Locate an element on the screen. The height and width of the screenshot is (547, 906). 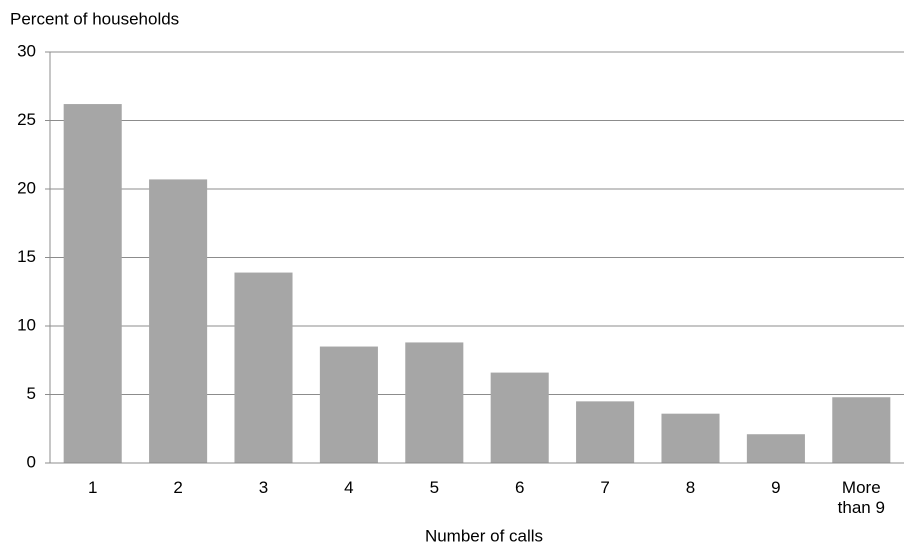
x-tick-label: 6 is located at coordinates (519, 487).